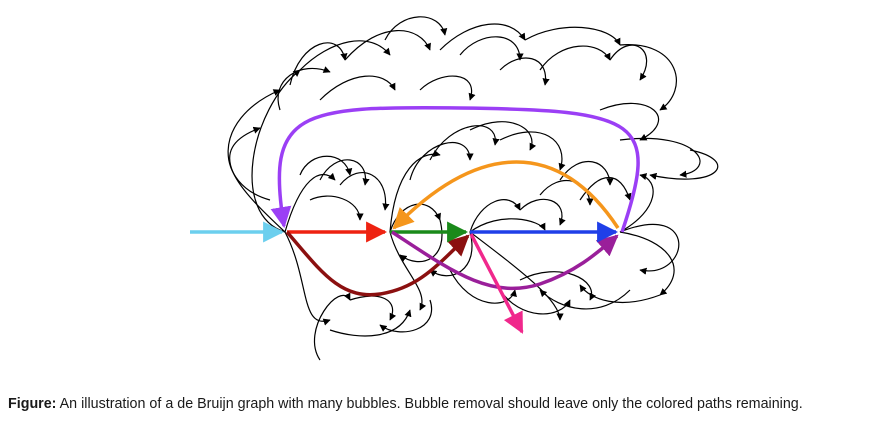  I want to click on purple-top-loop-edge, so click(455, 169).